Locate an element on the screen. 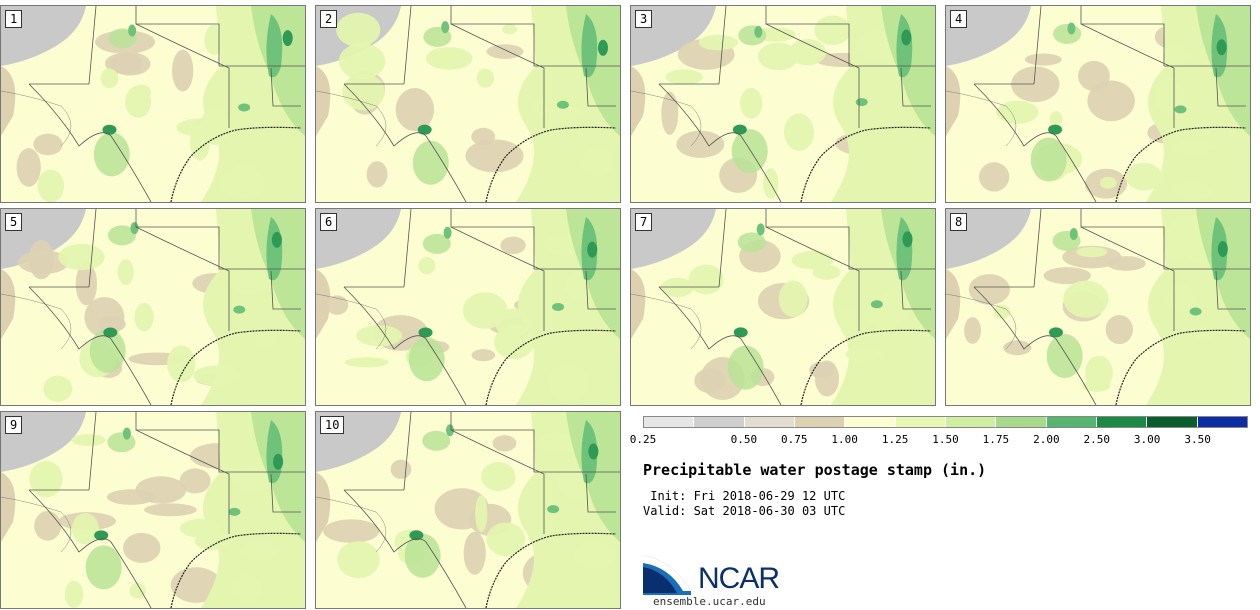  member-panel: 8 is located at coordinates (1098, 307).